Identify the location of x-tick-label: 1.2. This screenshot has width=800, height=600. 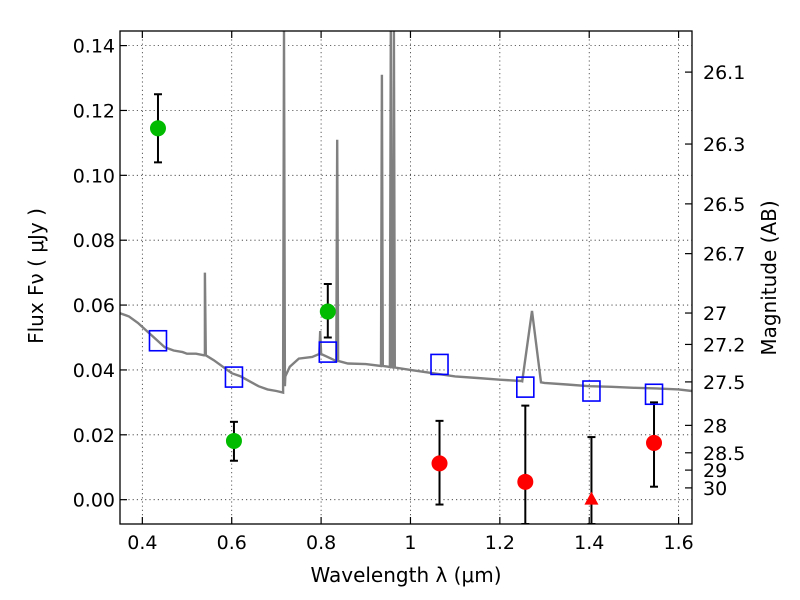
(500, 543).